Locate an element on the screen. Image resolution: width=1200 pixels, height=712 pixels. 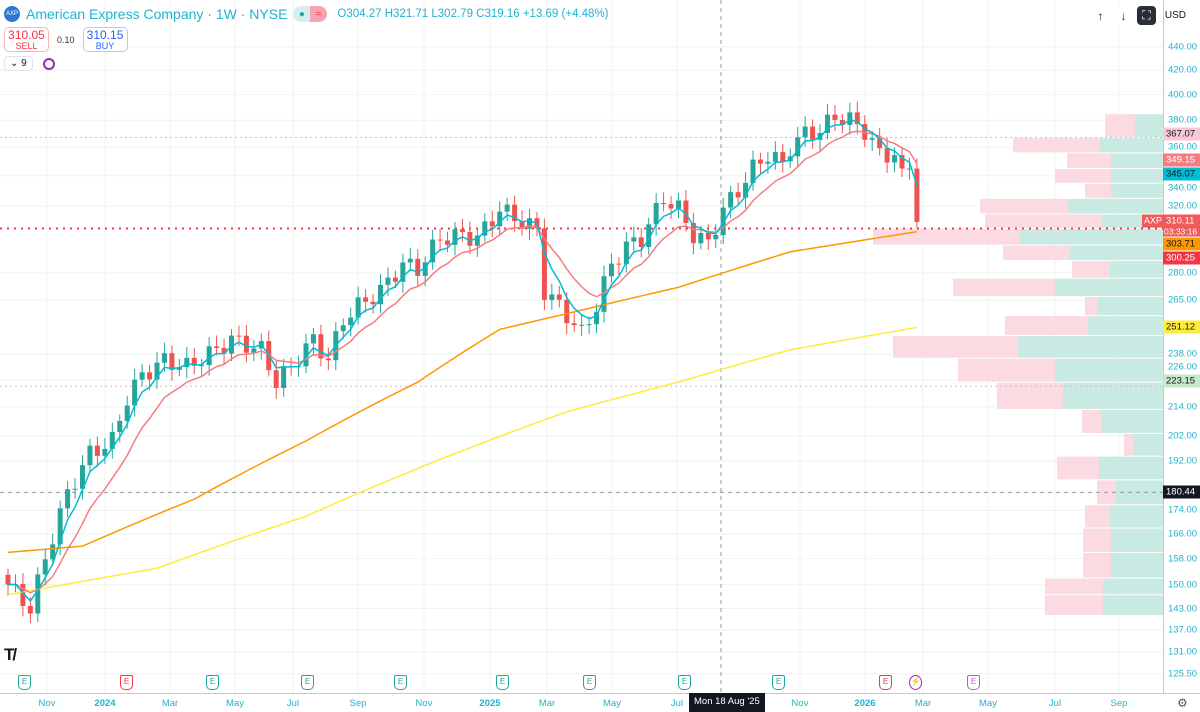
time-axis-label: 2025 is located at coordinates (490, 703).